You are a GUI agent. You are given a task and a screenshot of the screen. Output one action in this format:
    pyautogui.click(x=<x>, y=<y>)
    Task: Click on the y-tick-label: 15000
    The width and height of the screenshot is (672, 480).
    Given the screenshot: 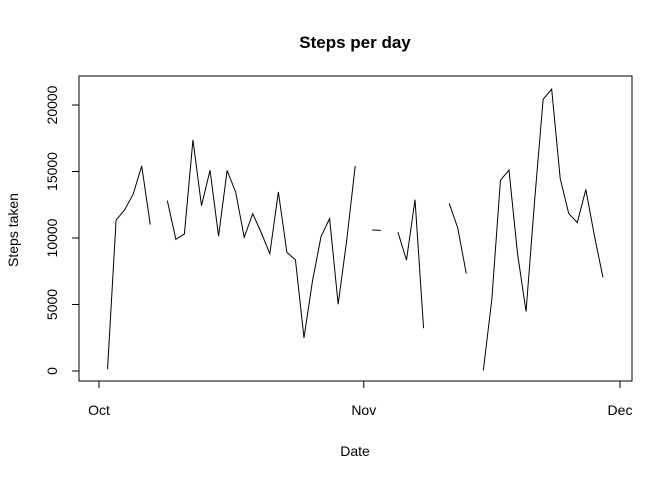 What is the action you would take?
    pyautogui.click(x=52, y=171)
    